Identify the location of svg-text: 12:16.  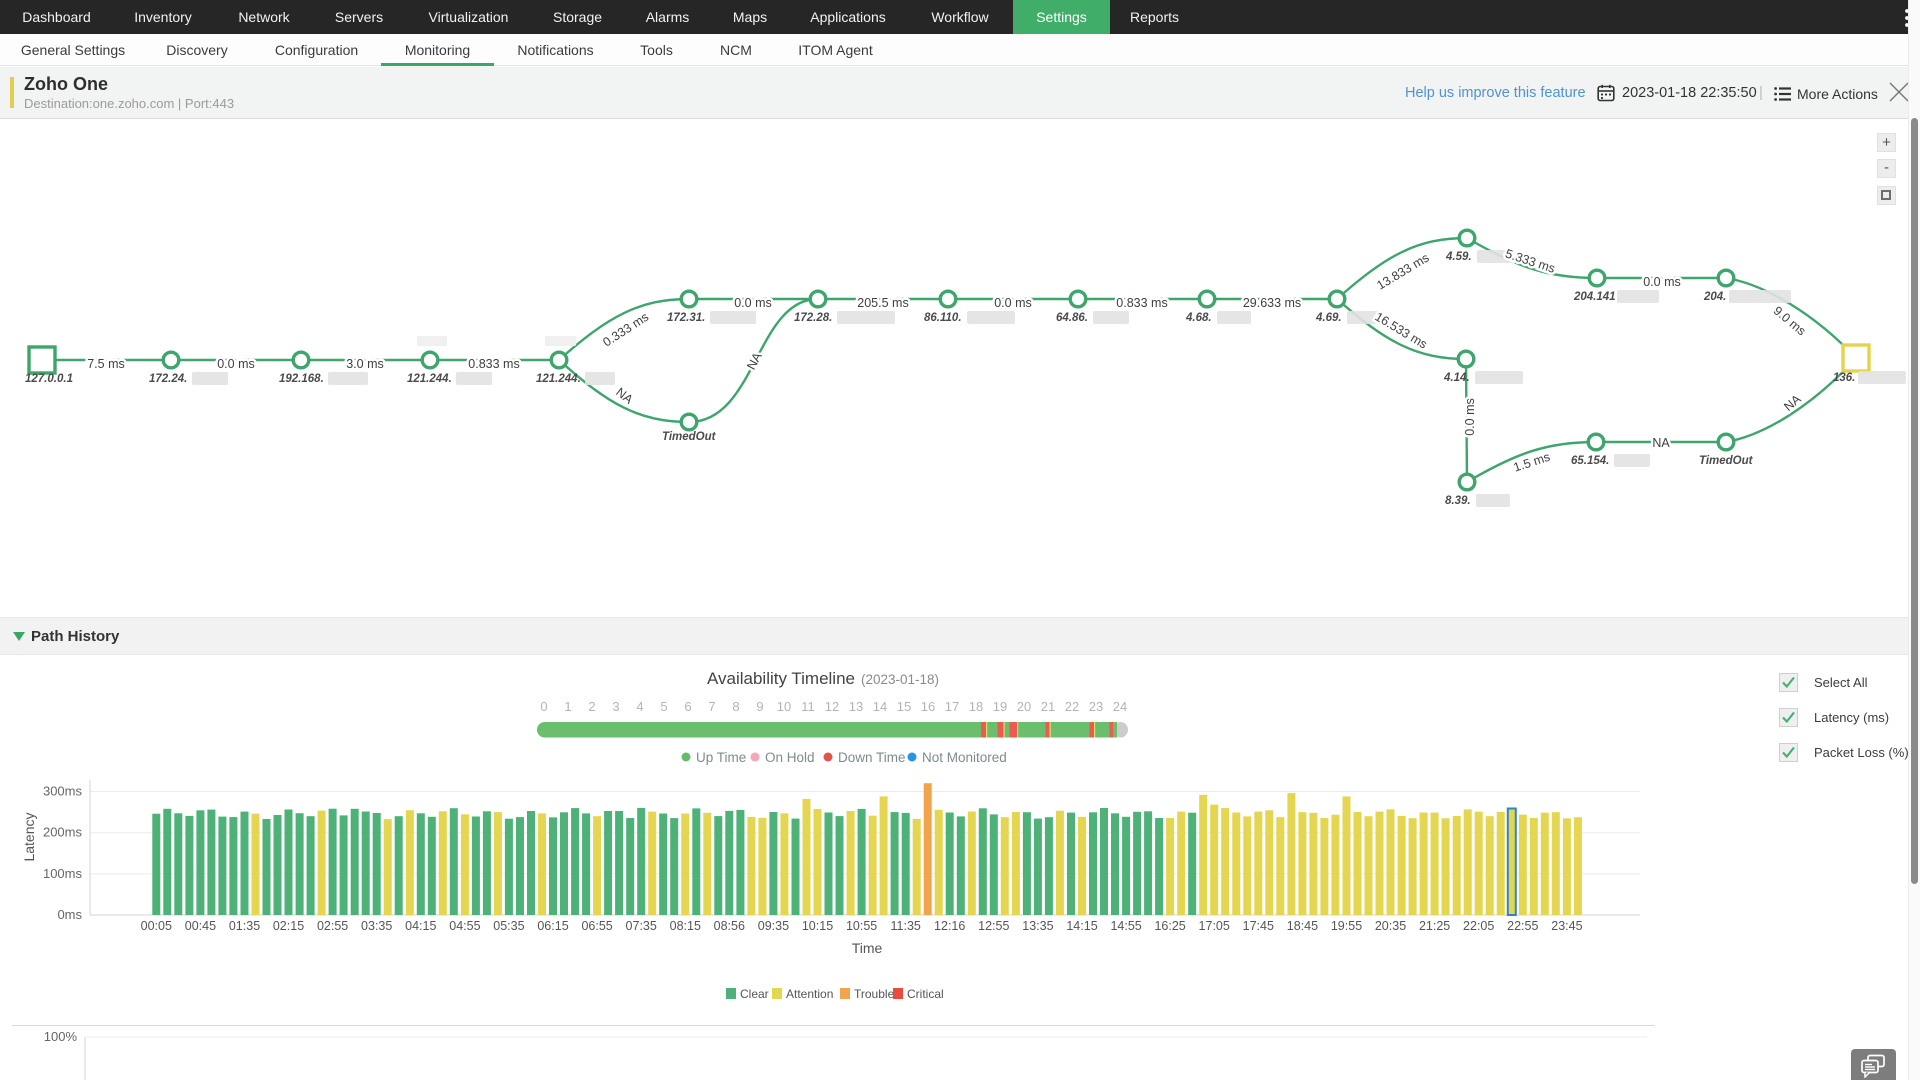
(949, 926).